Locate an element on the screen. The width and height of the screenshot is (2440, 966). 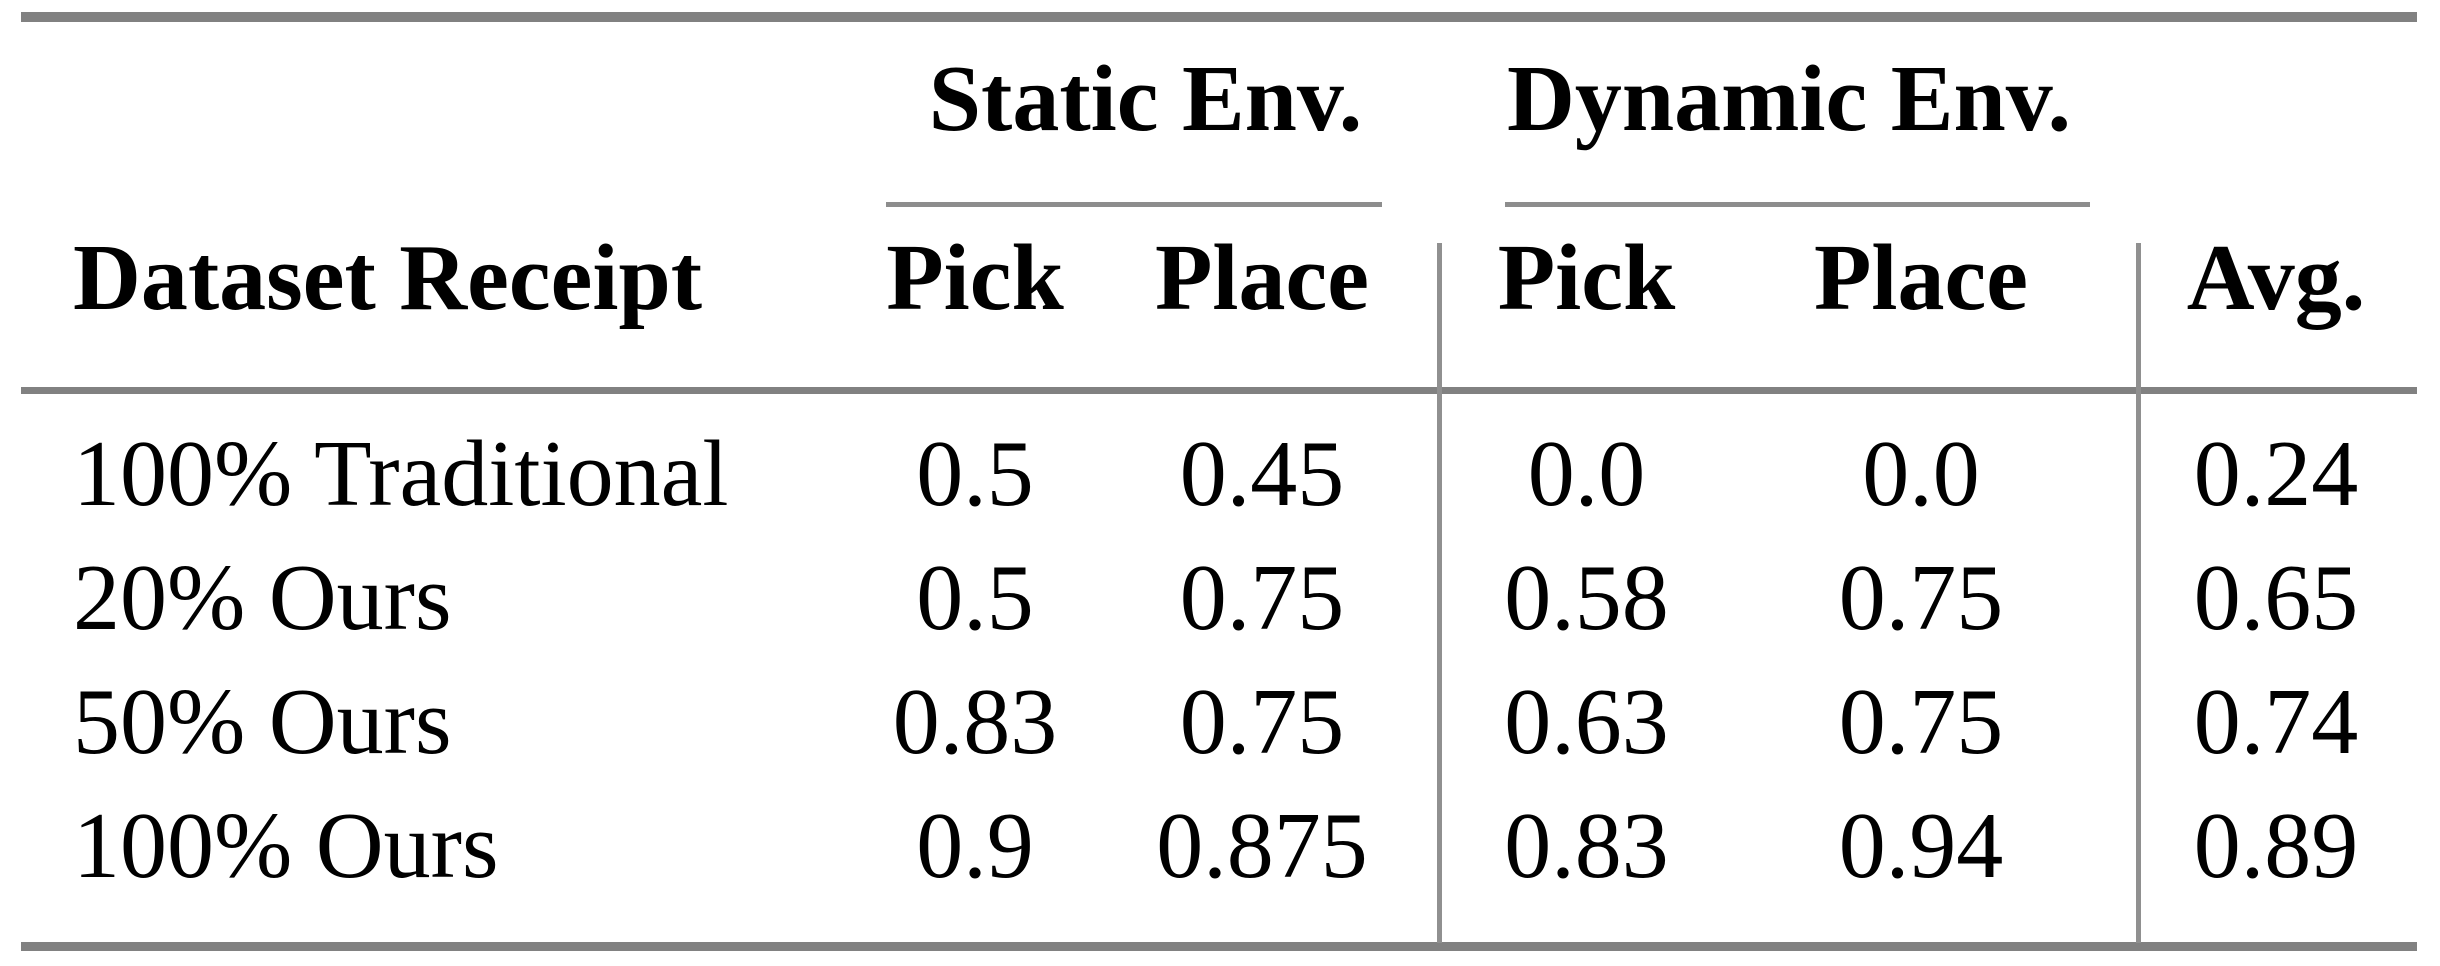
cell-dynamic-pick: 0.58 is located at coordinates (1586, 598).